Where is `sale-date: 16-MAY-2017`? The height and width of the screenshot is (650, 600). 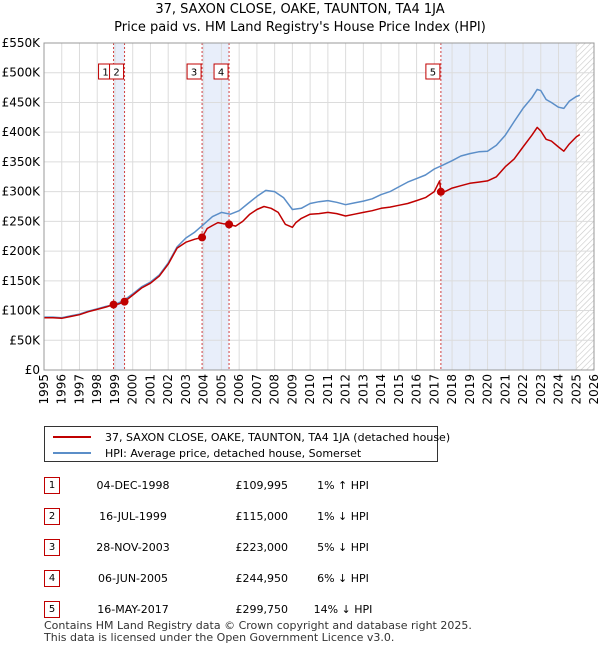
sale-date: 16-MAY-2017 is located at coordinates (133, 609).